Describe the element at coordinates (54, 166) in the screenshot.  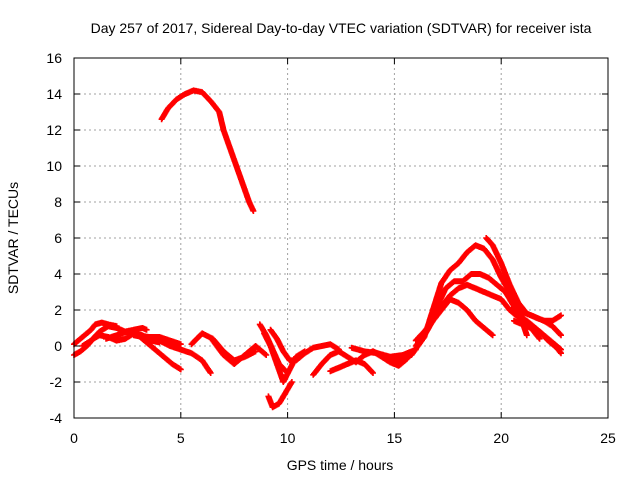
I see `y-tick-label: 10` at that location.